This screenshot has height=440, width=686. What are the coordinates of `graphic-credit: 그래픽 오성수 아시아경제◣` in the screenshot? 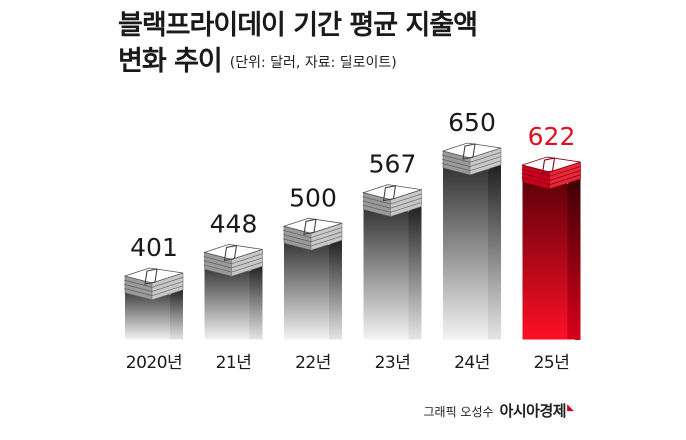 It's located at (499, 410).